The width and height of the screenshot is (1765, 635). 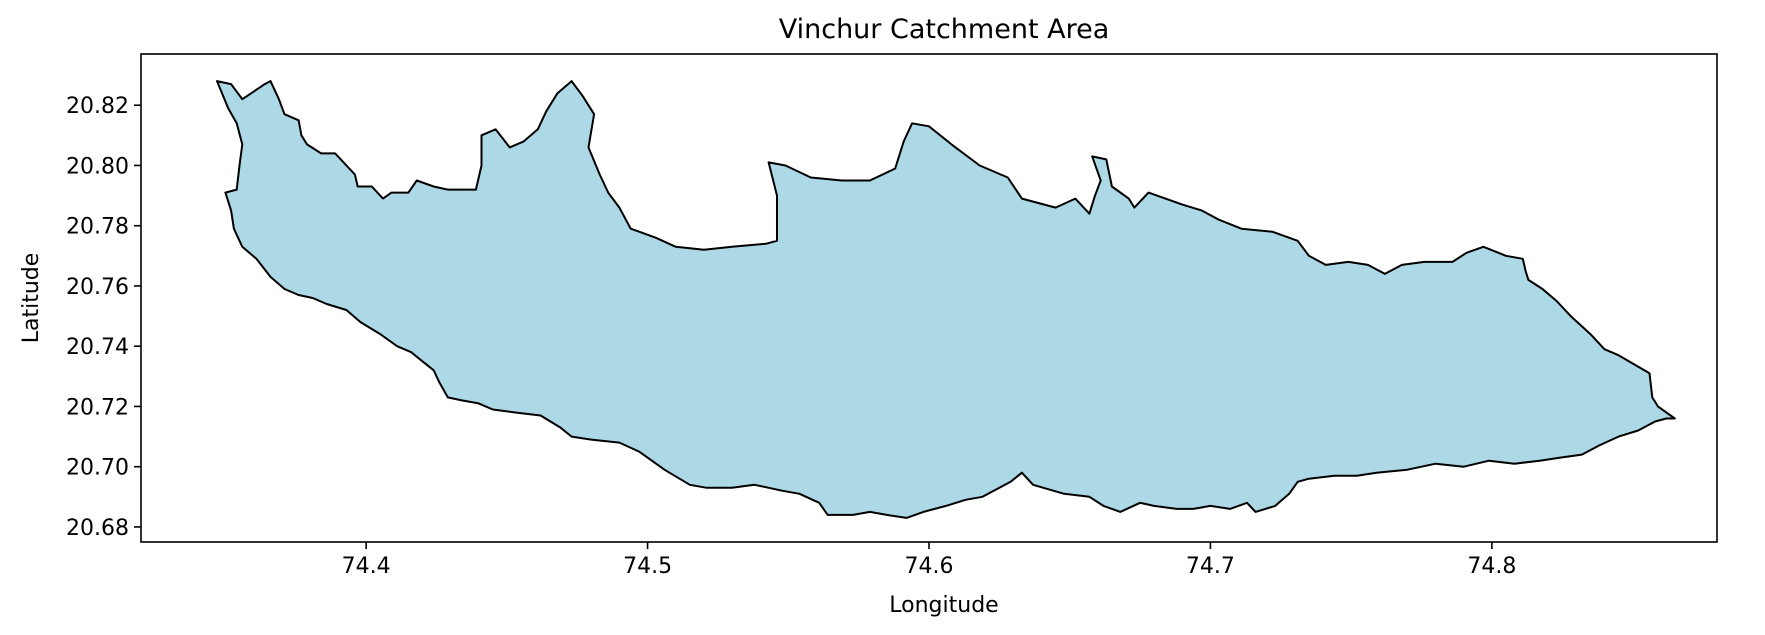 I want to click on y-tick-label: 20.76, so click(x=97, y=287).